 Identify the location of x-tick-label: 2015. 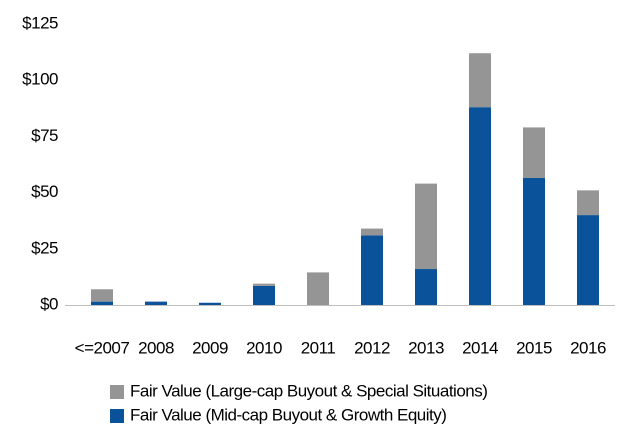
(534, 347).